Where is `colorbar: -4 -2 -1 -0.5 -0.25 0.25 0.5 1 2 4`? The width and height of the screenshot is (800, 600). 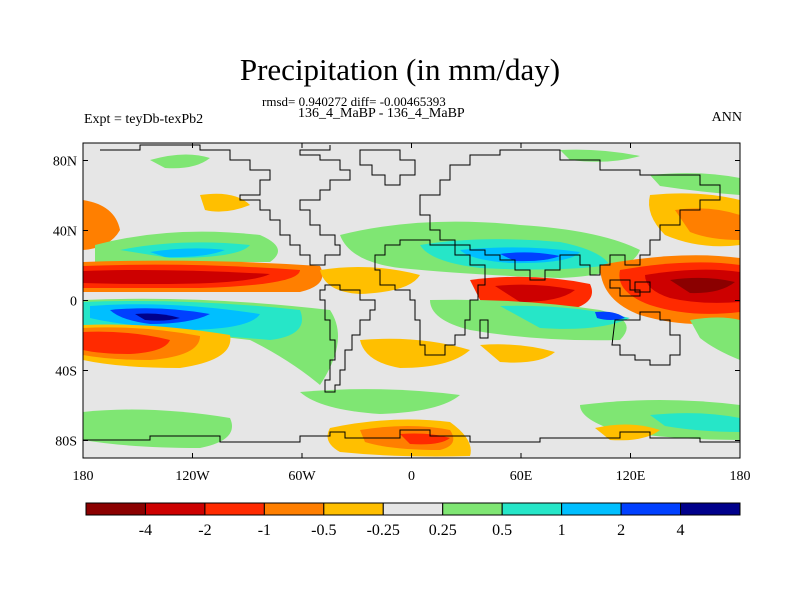 colorbar: -4 -2 -1 -0.5 -0.25 0.25 0.5 1 2 4 is located at coordinates (413, 520).